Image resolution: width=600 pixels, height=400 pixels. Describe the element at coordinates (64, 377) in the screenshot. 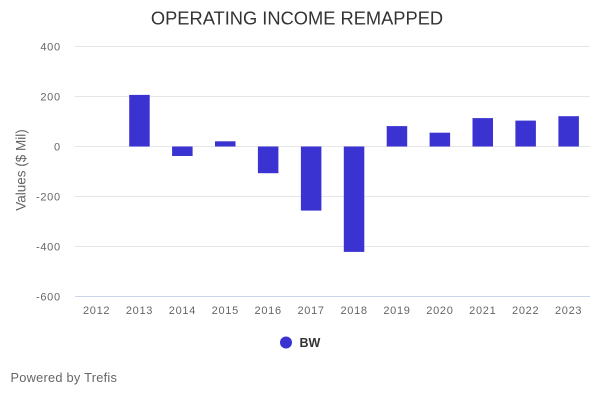

I see `svg-text: Powered by Trefis` at that location.